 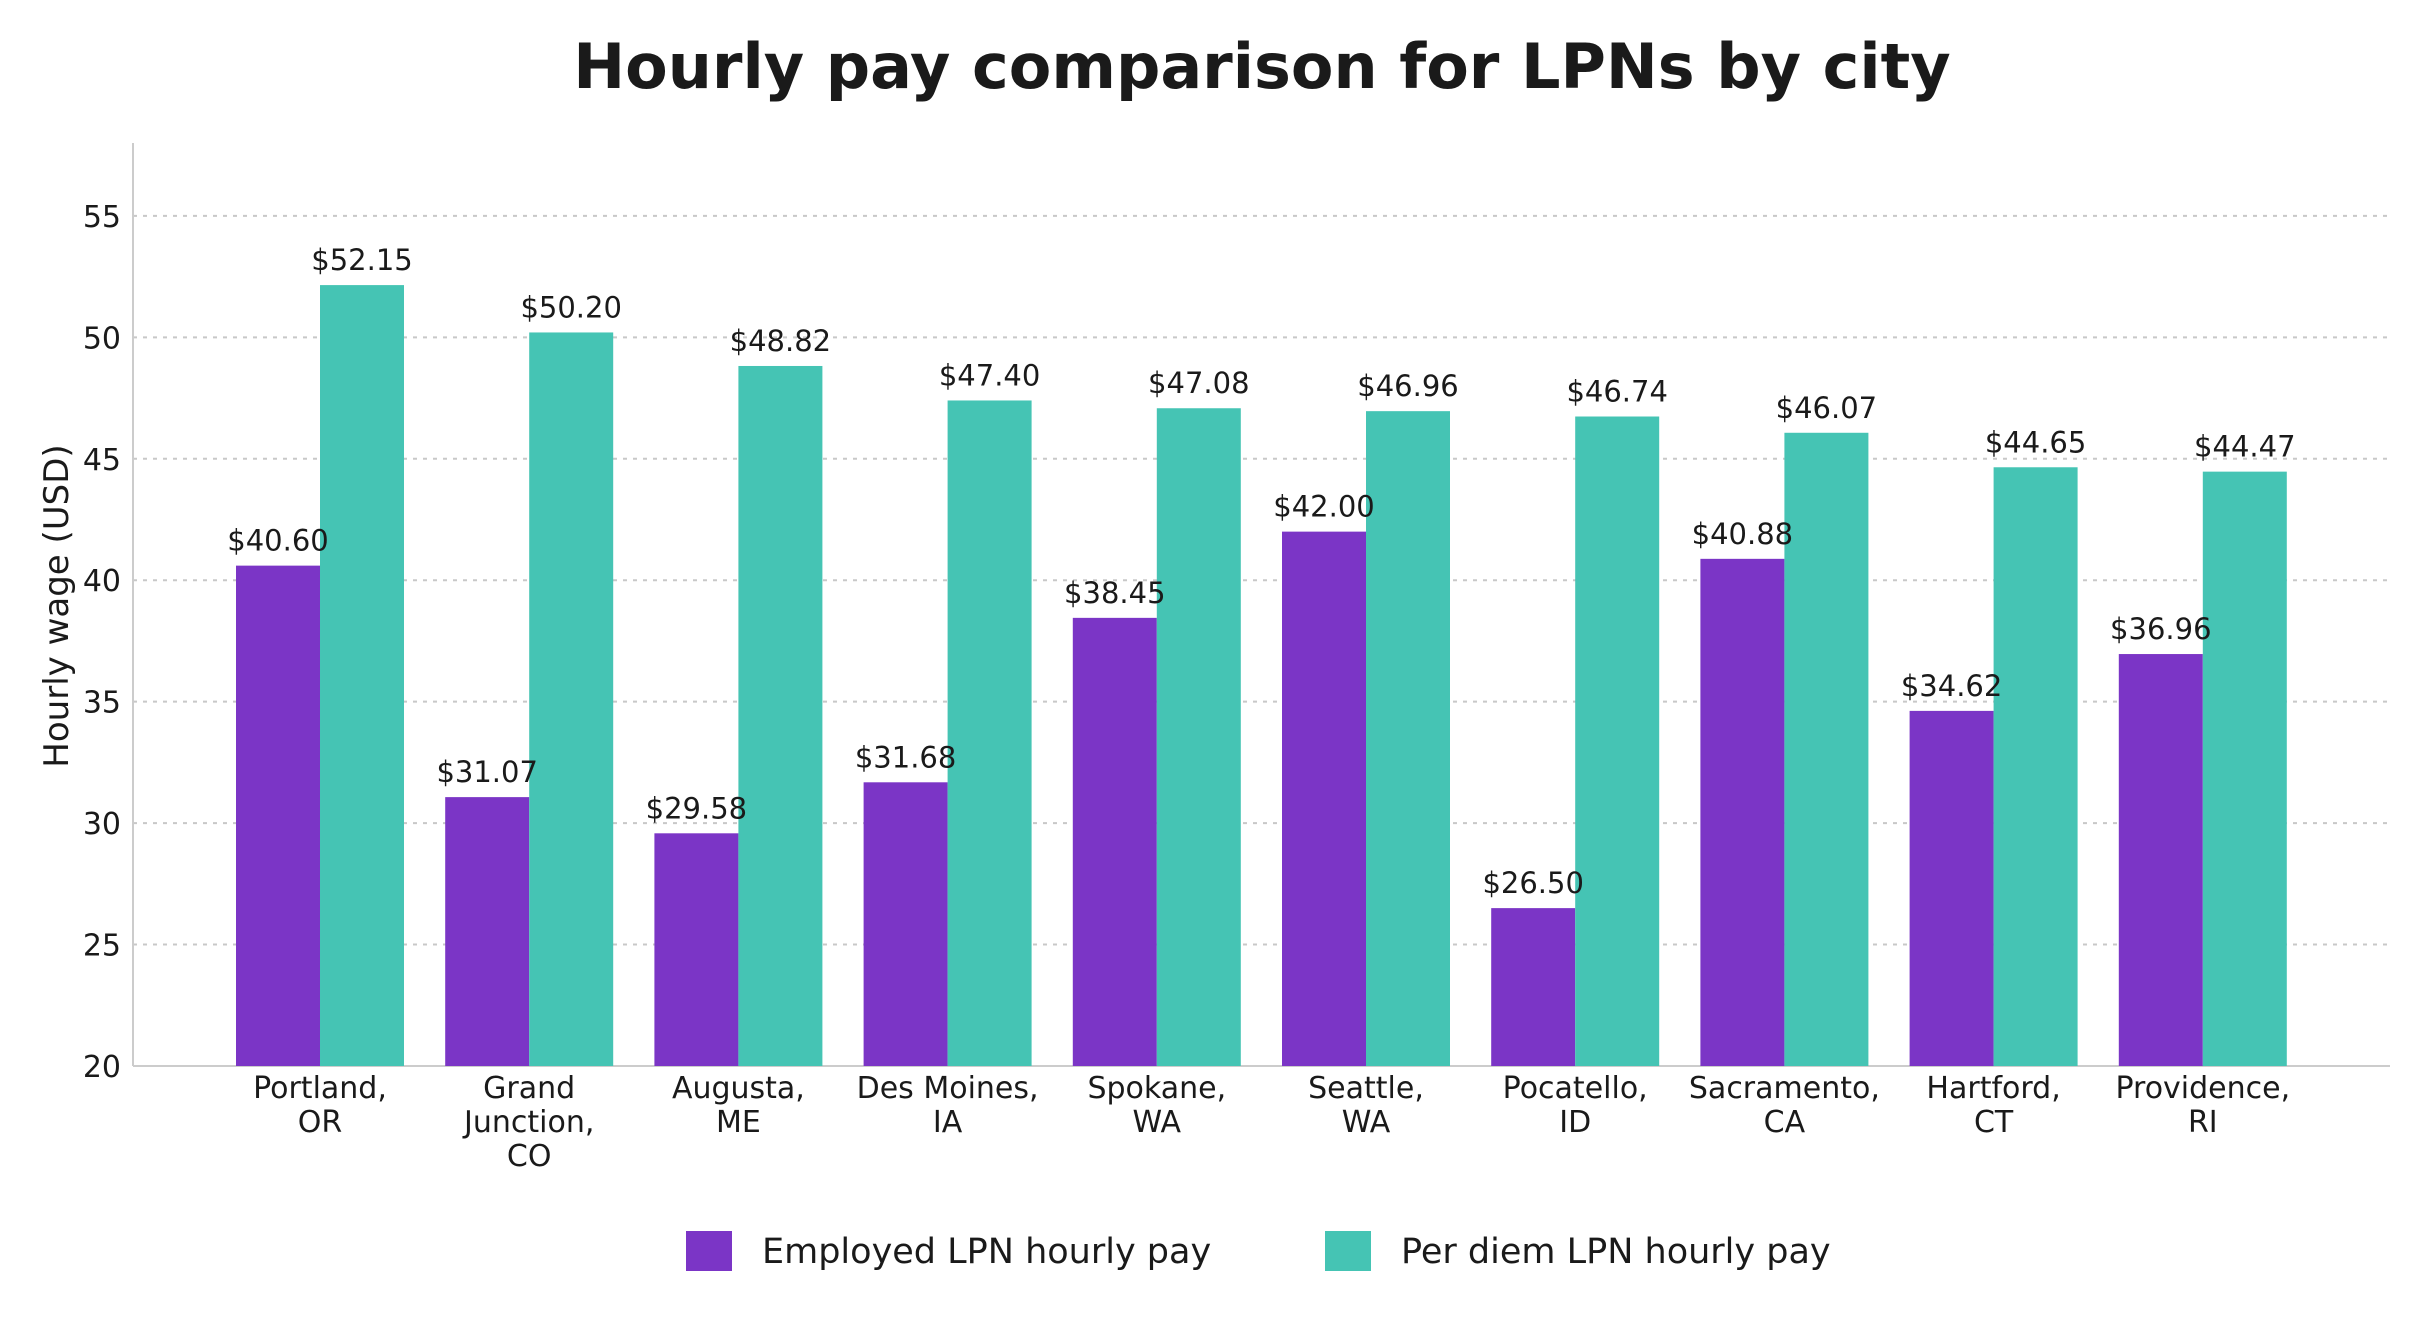 I want to click on x-tick-label-line: Grand, so click(x=529, y=1088).